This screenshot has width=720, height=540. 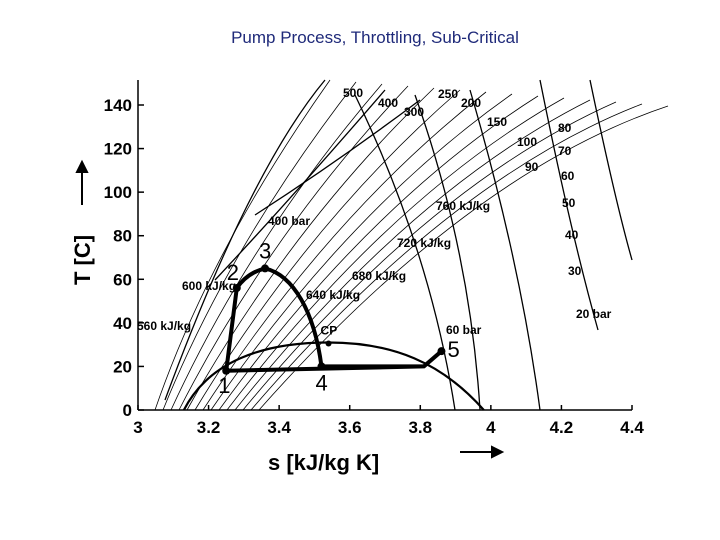 What do you see at coordinates (471, 103) in the screenshot?
I see `isobar-label: 200` at bounding box center [471, 103].